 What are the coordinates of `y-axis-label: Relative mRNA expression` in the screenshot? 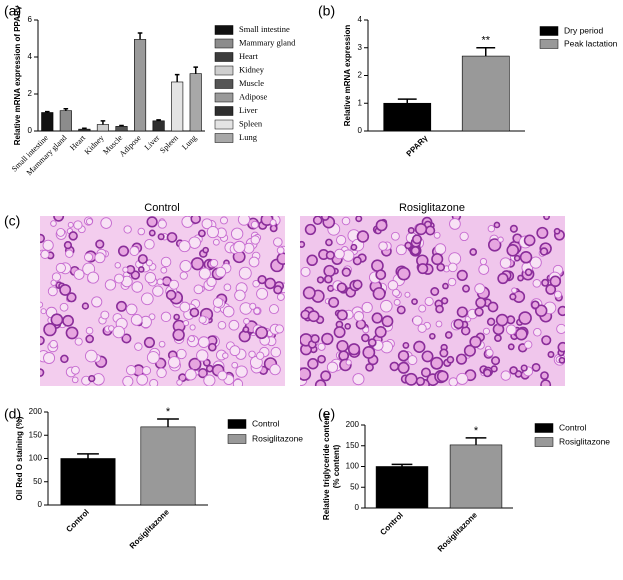 It's located at (347, 76).